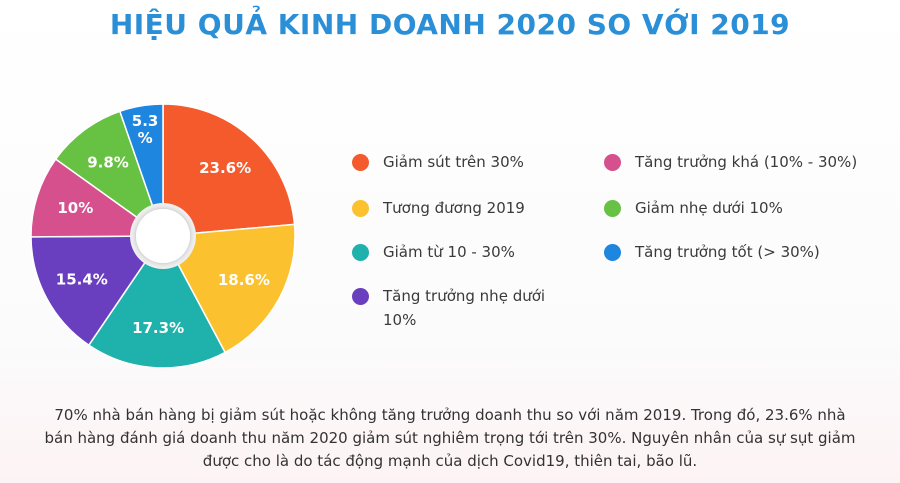 The image size is (900, 483). I want to click on slice-value-label: 9.8%, so click(108, 162).